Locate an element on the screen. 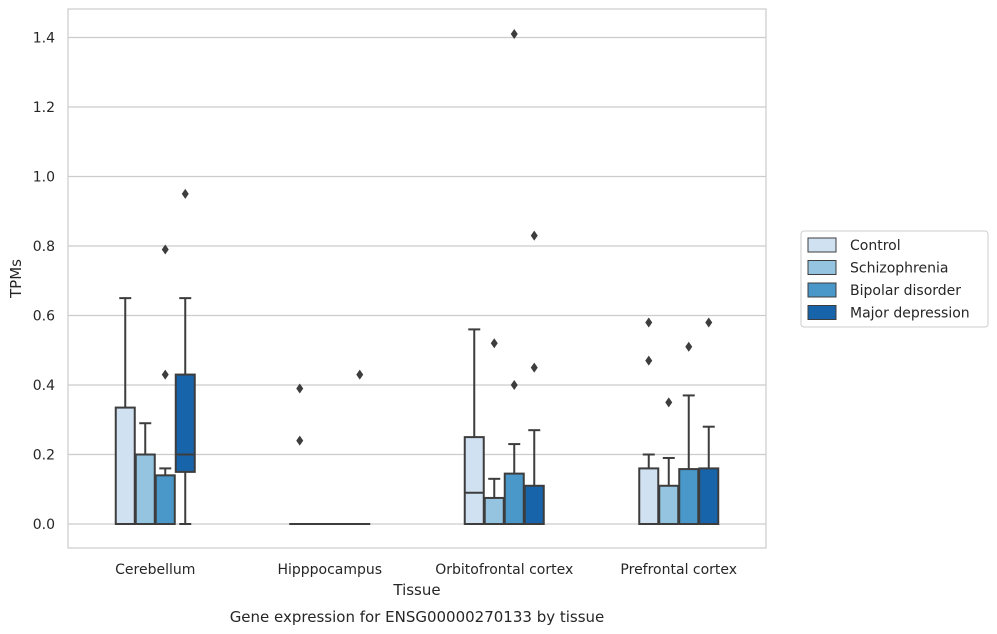 This screenshot has height=634, width=997. y-tick-label: 0.8 is located at coordinates (44, 247).